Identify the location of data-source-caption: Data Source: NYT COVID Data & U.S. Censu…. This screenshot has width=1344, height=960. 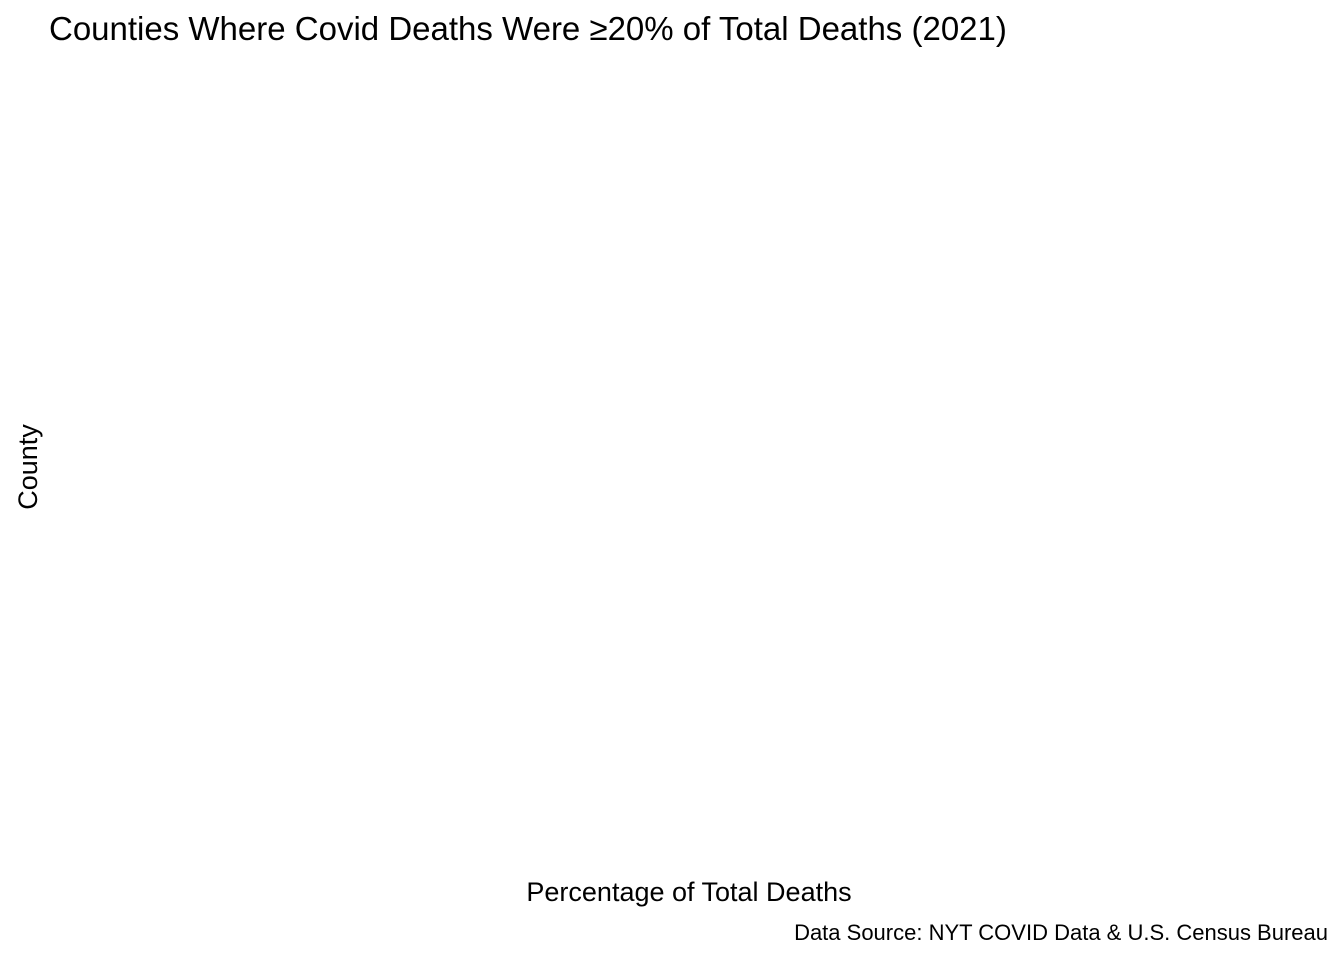
(1061, 932).